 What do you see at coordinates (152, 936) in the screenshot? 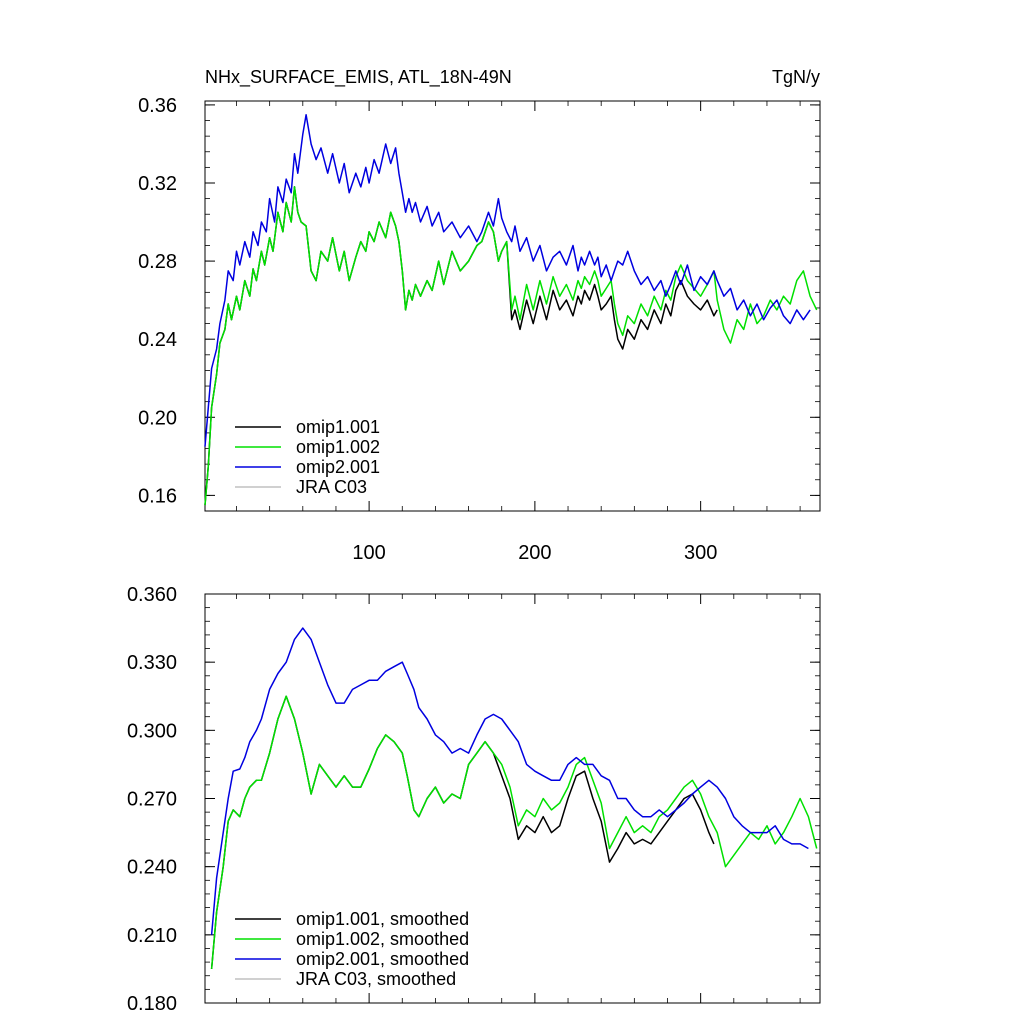
I see `y-tick-label: 0.210` at bounding box center [152, 936].